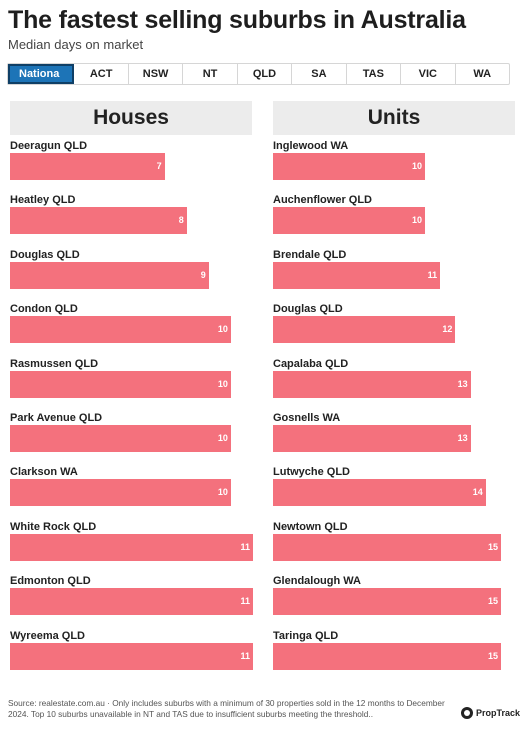 The image size is (523, 743). What do you see at coordinates (47, 635) in the screenshot?
I see `houses-category-label: Wyreema QLD` at bounding box center [47, 635].